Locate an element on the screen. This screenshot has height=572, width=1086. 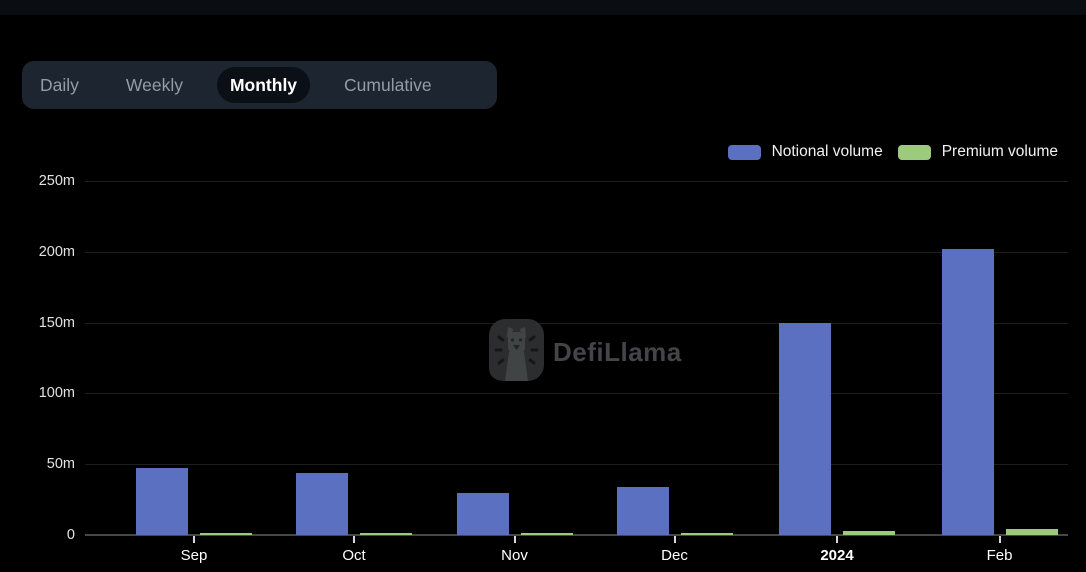
x-tick-label-2024: 2024 is located at coordinates (837, 555).